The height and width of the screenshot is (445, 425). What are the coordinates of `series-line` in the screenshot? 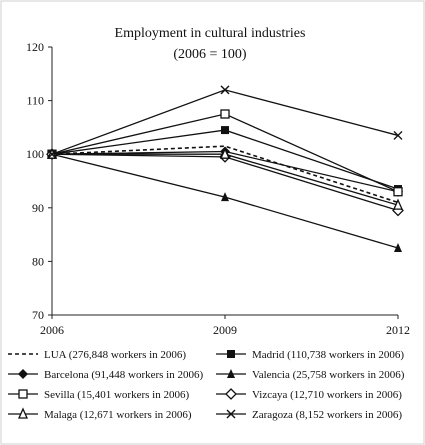 It's located at (225, 174).